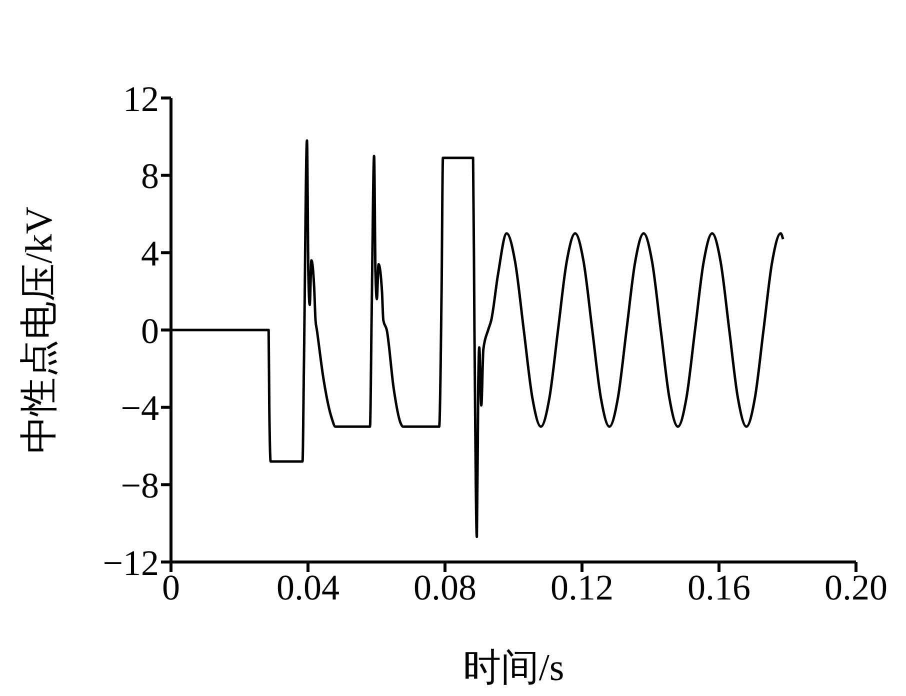 Image resolution: width=906 pixels, height=696 pixels. What do you see at coordinates (582, 588) in the screenshot?
I see `x-tick-label: 0.12` at bounding box center [582, 588].